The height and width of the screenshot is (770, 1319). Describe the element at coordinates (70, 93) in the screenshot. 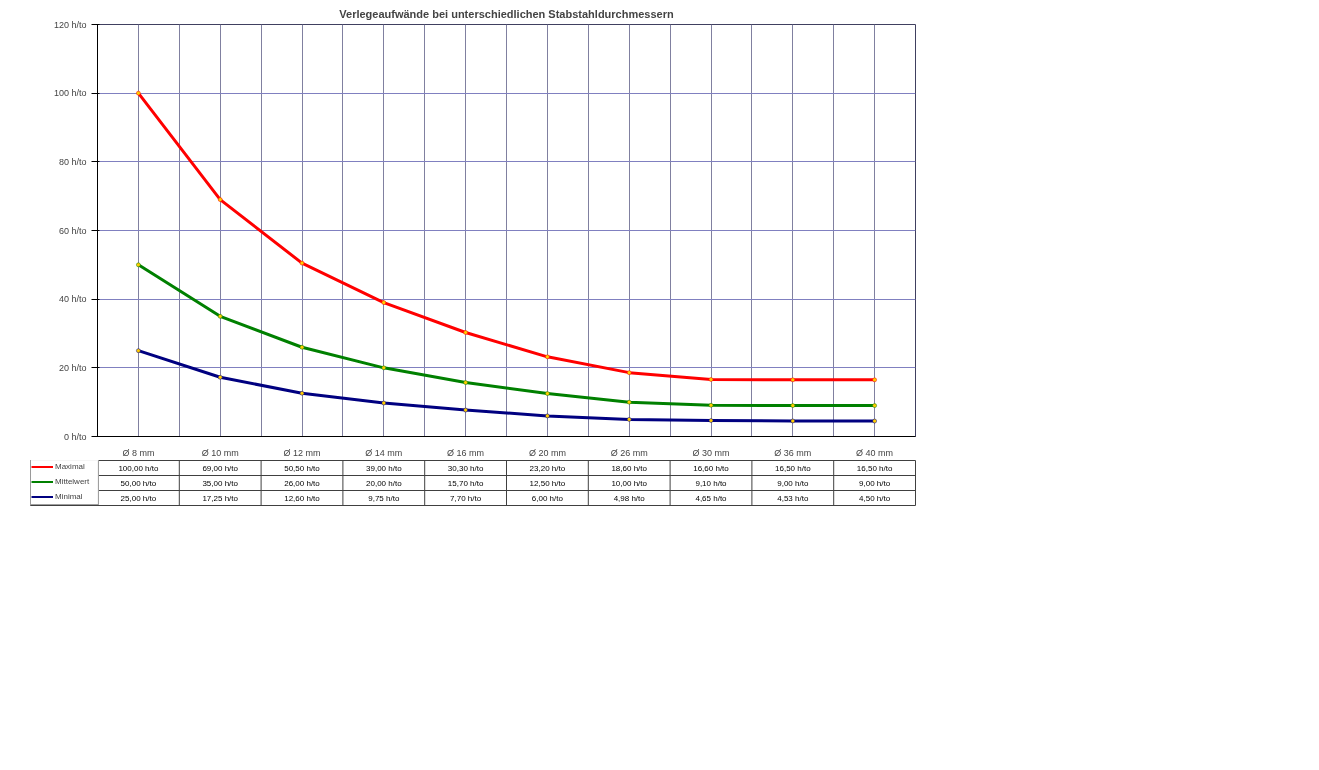

I see `y-tick-label: 100 h/to` at that location.